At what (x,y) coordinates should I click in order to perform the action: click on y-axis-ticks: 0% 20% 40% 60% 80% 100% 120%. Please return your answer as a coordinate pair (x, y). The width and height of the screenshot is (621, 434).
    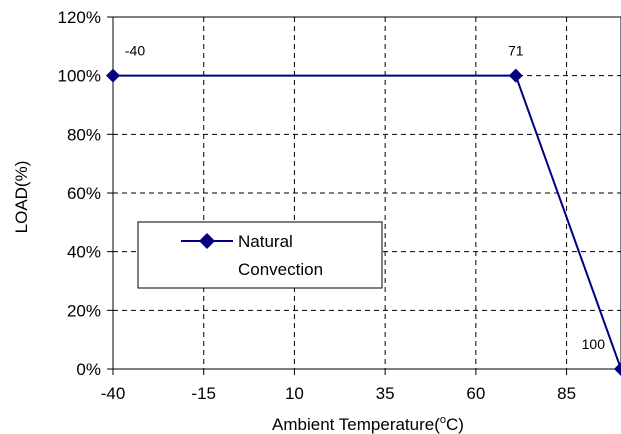
    Looking at the image, I should click on (85, 193).